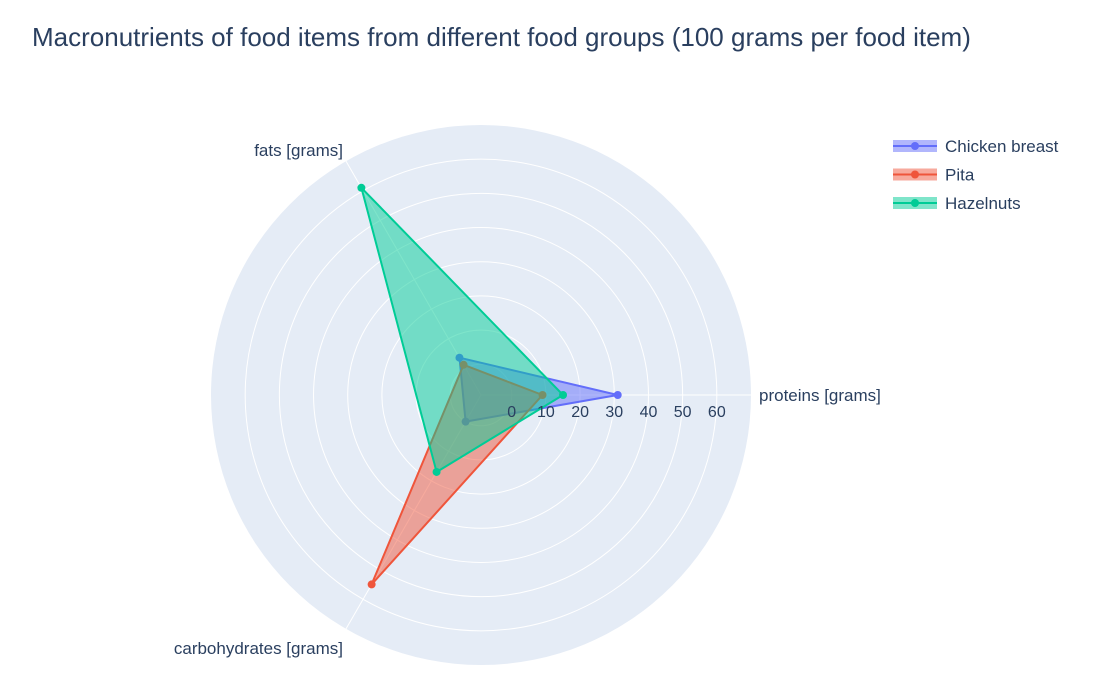  I want to click on radial-tick-labels: 0 10 20 30 40 50 60, so click(616, 412).